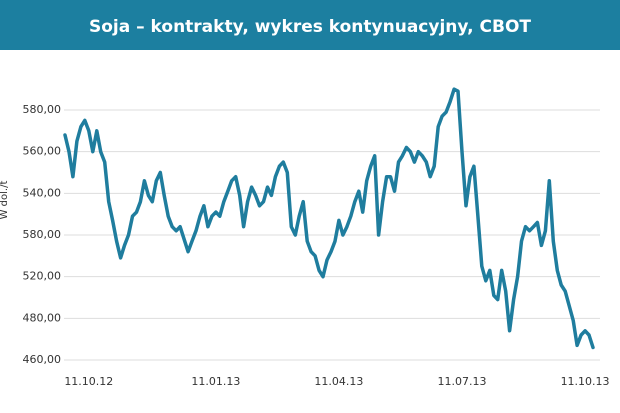  Describe the element at coordinates (42, 317) in the screenshot. I see `y-tick-label: 480,00` at that location.